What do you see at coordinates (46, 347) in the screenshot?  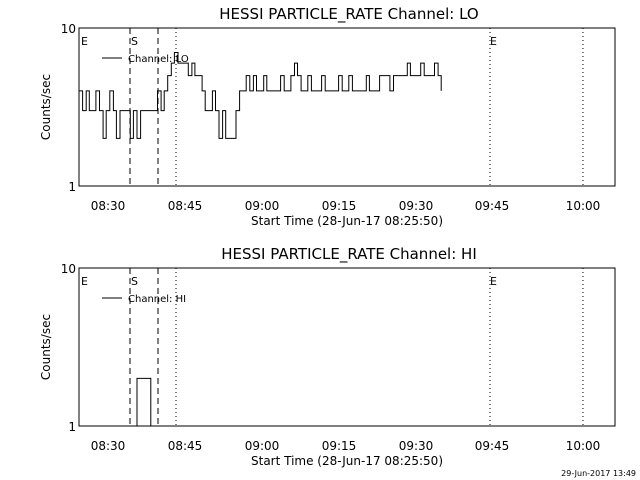 I see `y-axis-label-hi: Counts/sec` at bounding box center [46, 347].